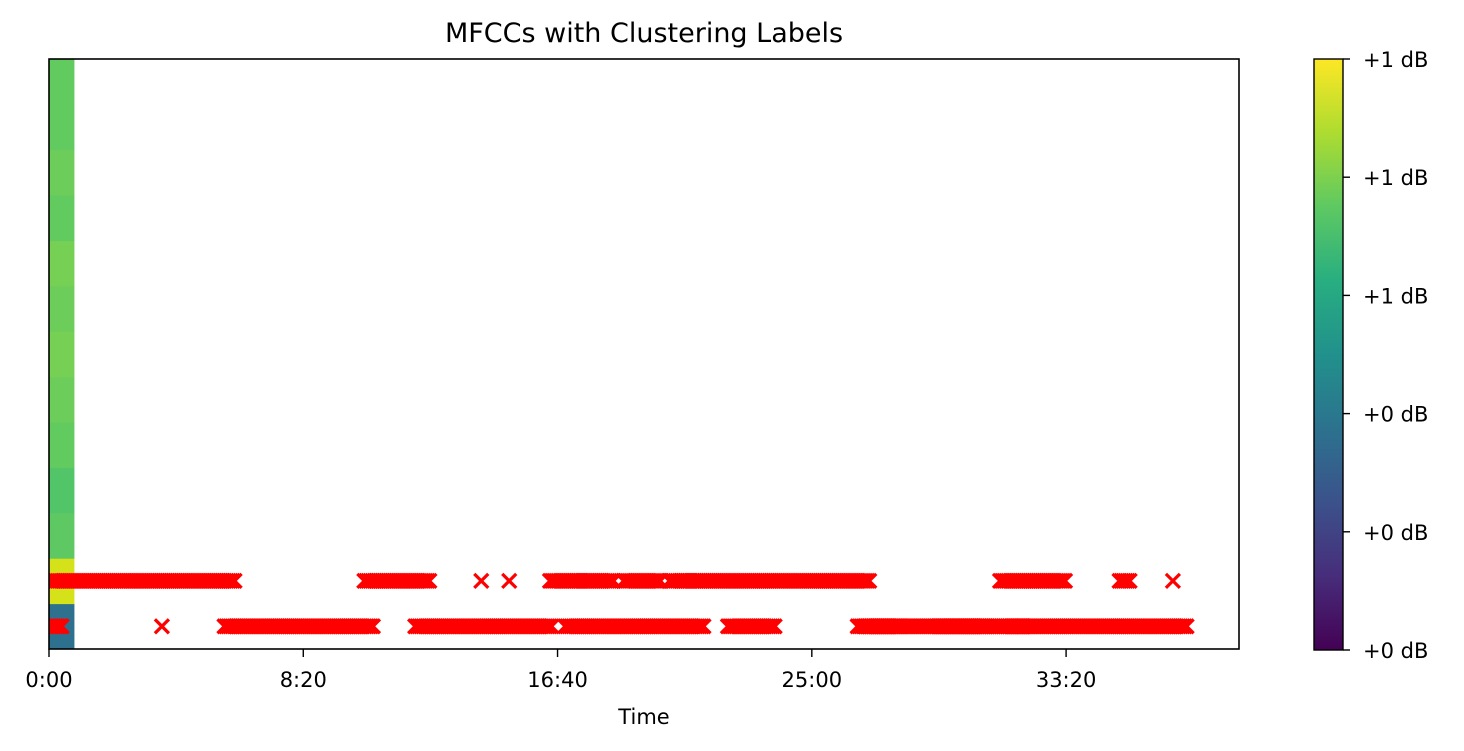 Image resolution: width=1464 pixels, height=751 pixels. What do you see at coordinates (643, 717) in the screenshot?
I see `x-axis-label: Time` at bounding box center [643, 717].